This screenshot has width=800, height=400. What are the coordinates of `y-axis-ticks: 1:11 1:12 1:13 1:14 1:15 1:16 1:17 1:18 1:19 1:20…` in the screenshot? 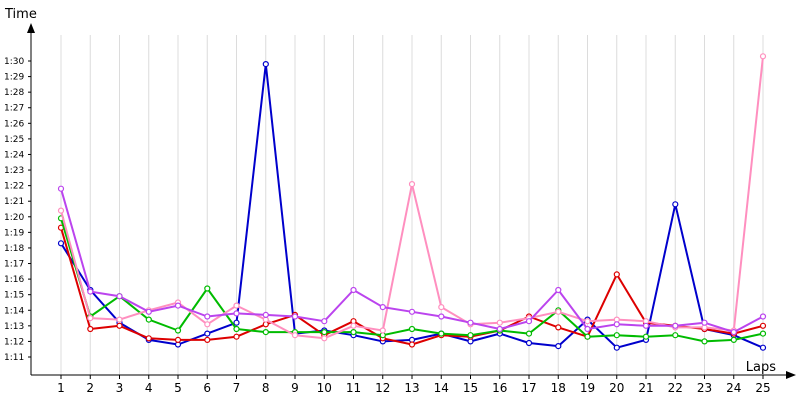 It's located at (17, 210).